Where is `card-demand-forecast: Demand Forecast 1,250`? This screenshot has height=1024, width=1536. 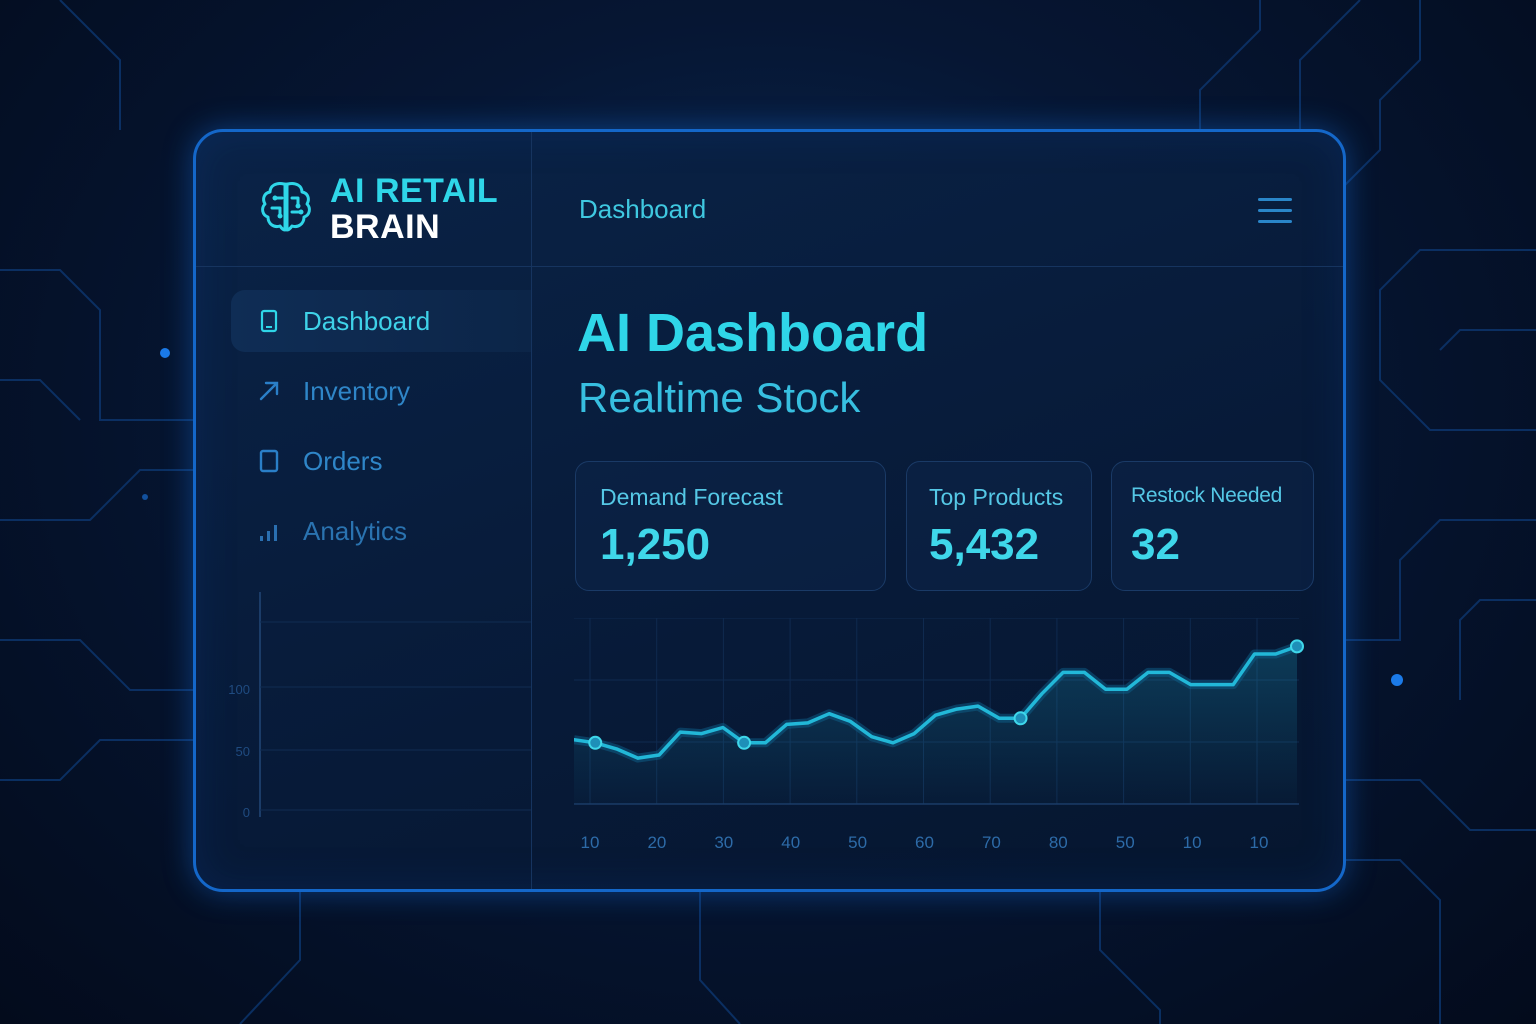
card-demand-forecast: Demand Forecast 1,250 is located at coordinates (730, 526).